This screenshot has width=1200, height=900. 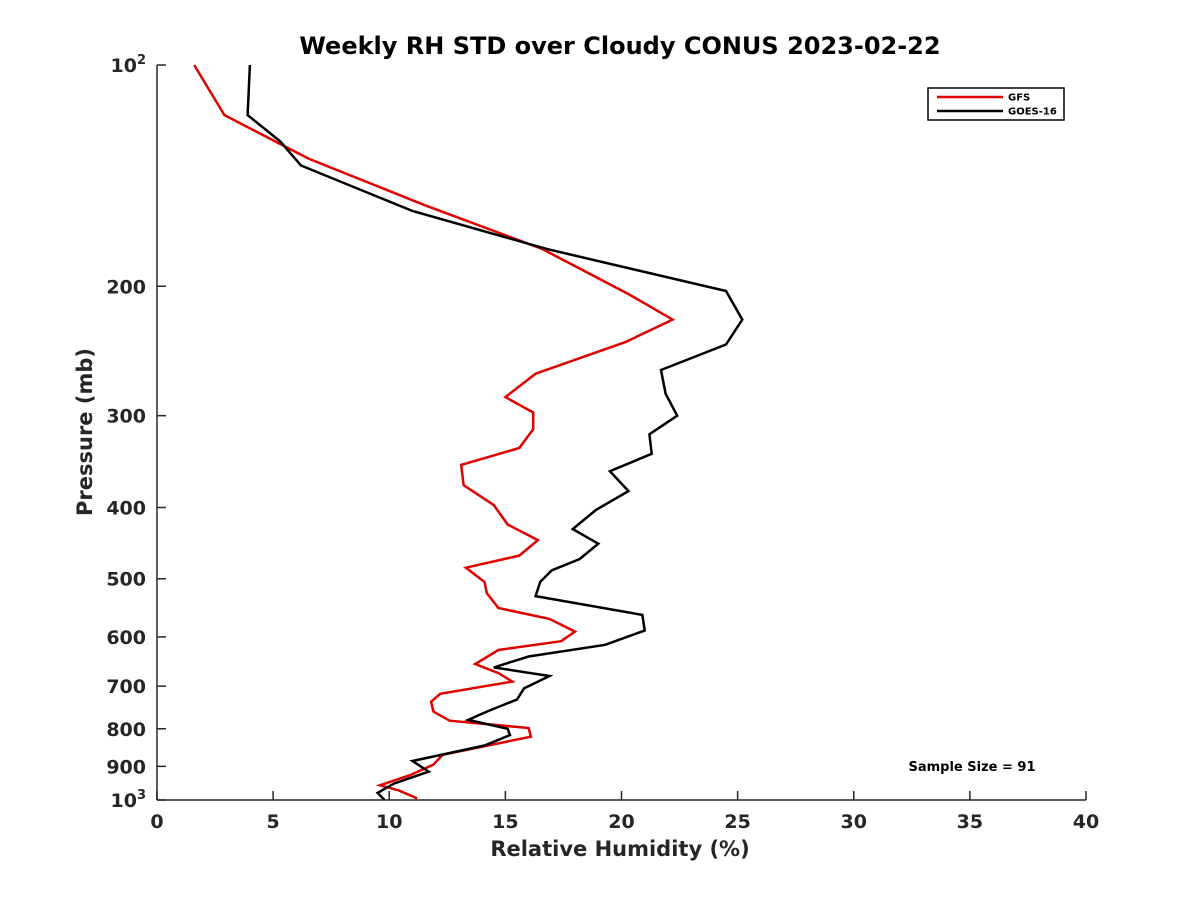 What do you see at coordinates (854, 822) in the screenshot?
I see `x-tick-label: 30` at bounding box center [854, 822].